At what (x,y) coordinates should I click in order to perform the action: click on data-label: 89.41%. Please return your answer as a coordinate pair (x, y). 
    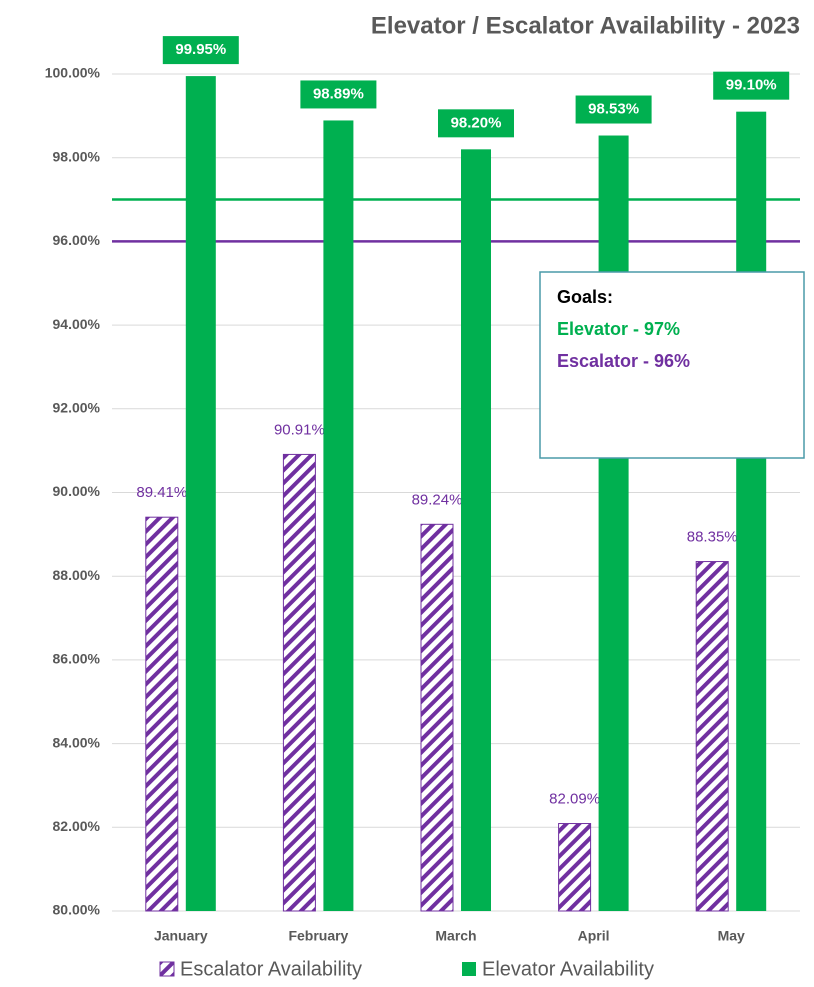
    Looking at the image, I should click on (161, 492).